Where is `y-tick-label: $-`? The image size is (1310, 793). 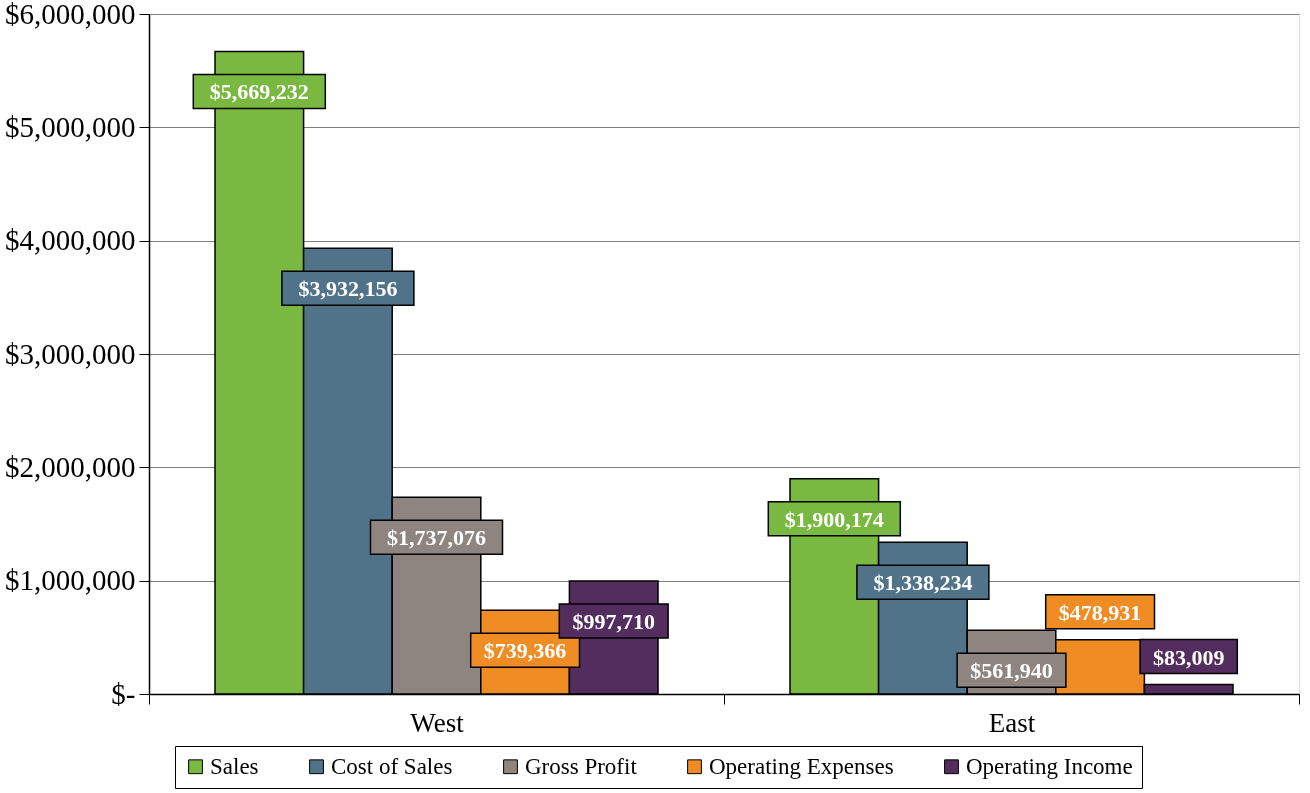
y-tick-label: $- is located at coordinates (123, 693).